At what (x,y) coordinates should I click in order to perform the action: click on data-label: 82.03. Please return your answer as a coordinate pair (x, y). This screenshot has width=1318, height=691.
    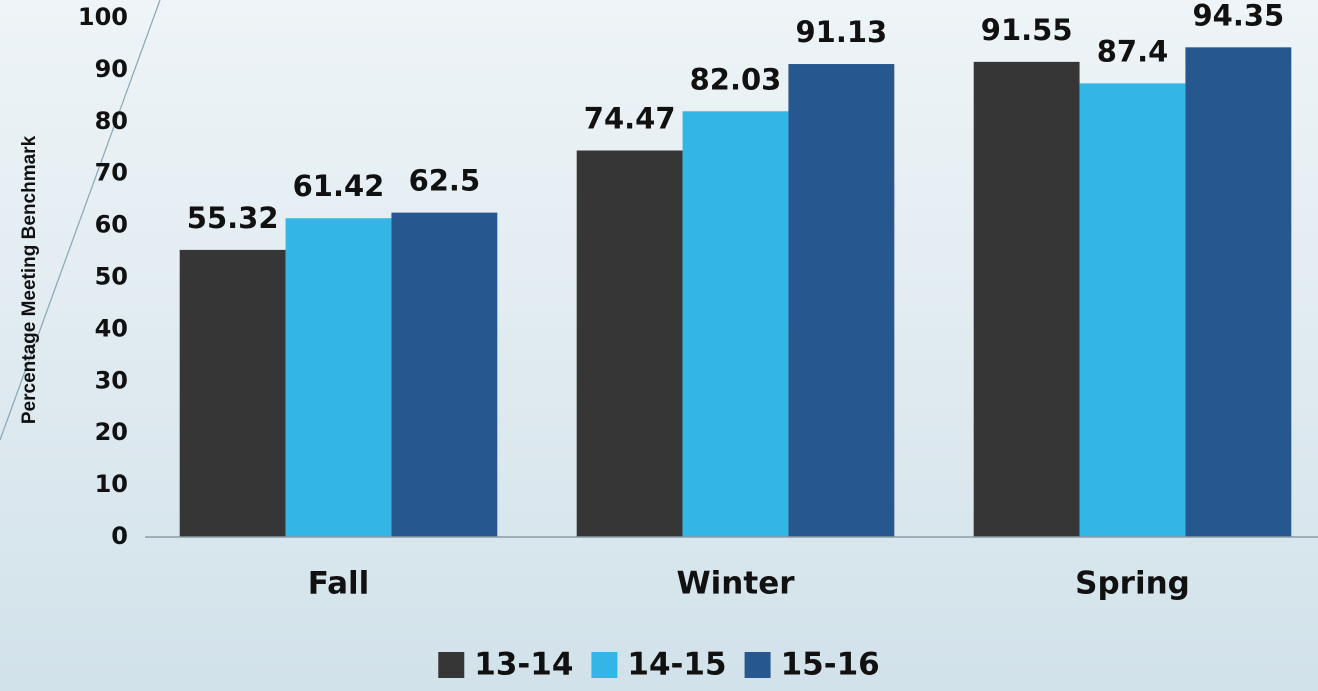
    Looking at the image, I should click on (736, 79).